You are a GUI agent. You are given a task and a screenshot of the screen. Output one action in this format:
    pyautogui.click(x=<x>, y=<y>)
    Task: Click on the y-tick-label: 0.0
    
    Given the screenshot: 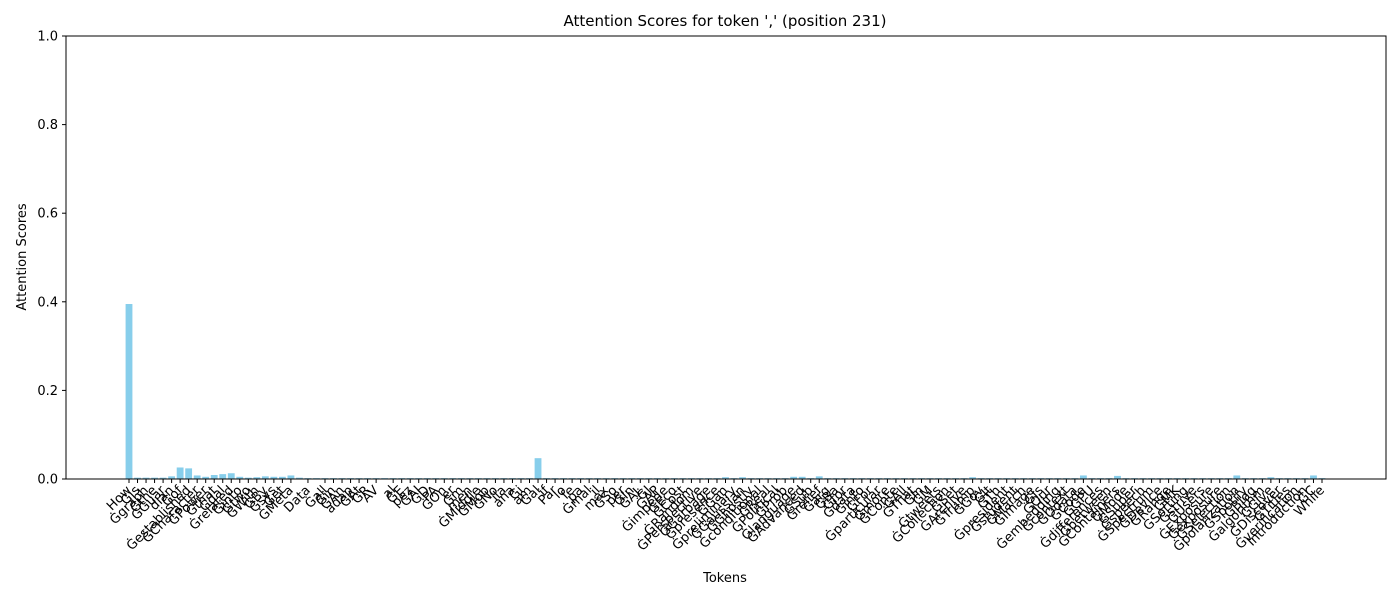 What is the action you would take?
    pyautogui.click(x=47, y=480)
    